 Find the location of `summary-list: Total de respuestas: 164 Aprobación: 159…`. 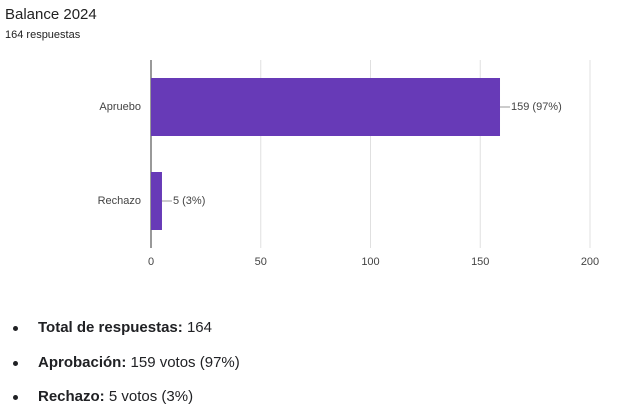

summary-list: Total de respuestas: 164 Aprobación: 159… is located at coordinates (120, 364).